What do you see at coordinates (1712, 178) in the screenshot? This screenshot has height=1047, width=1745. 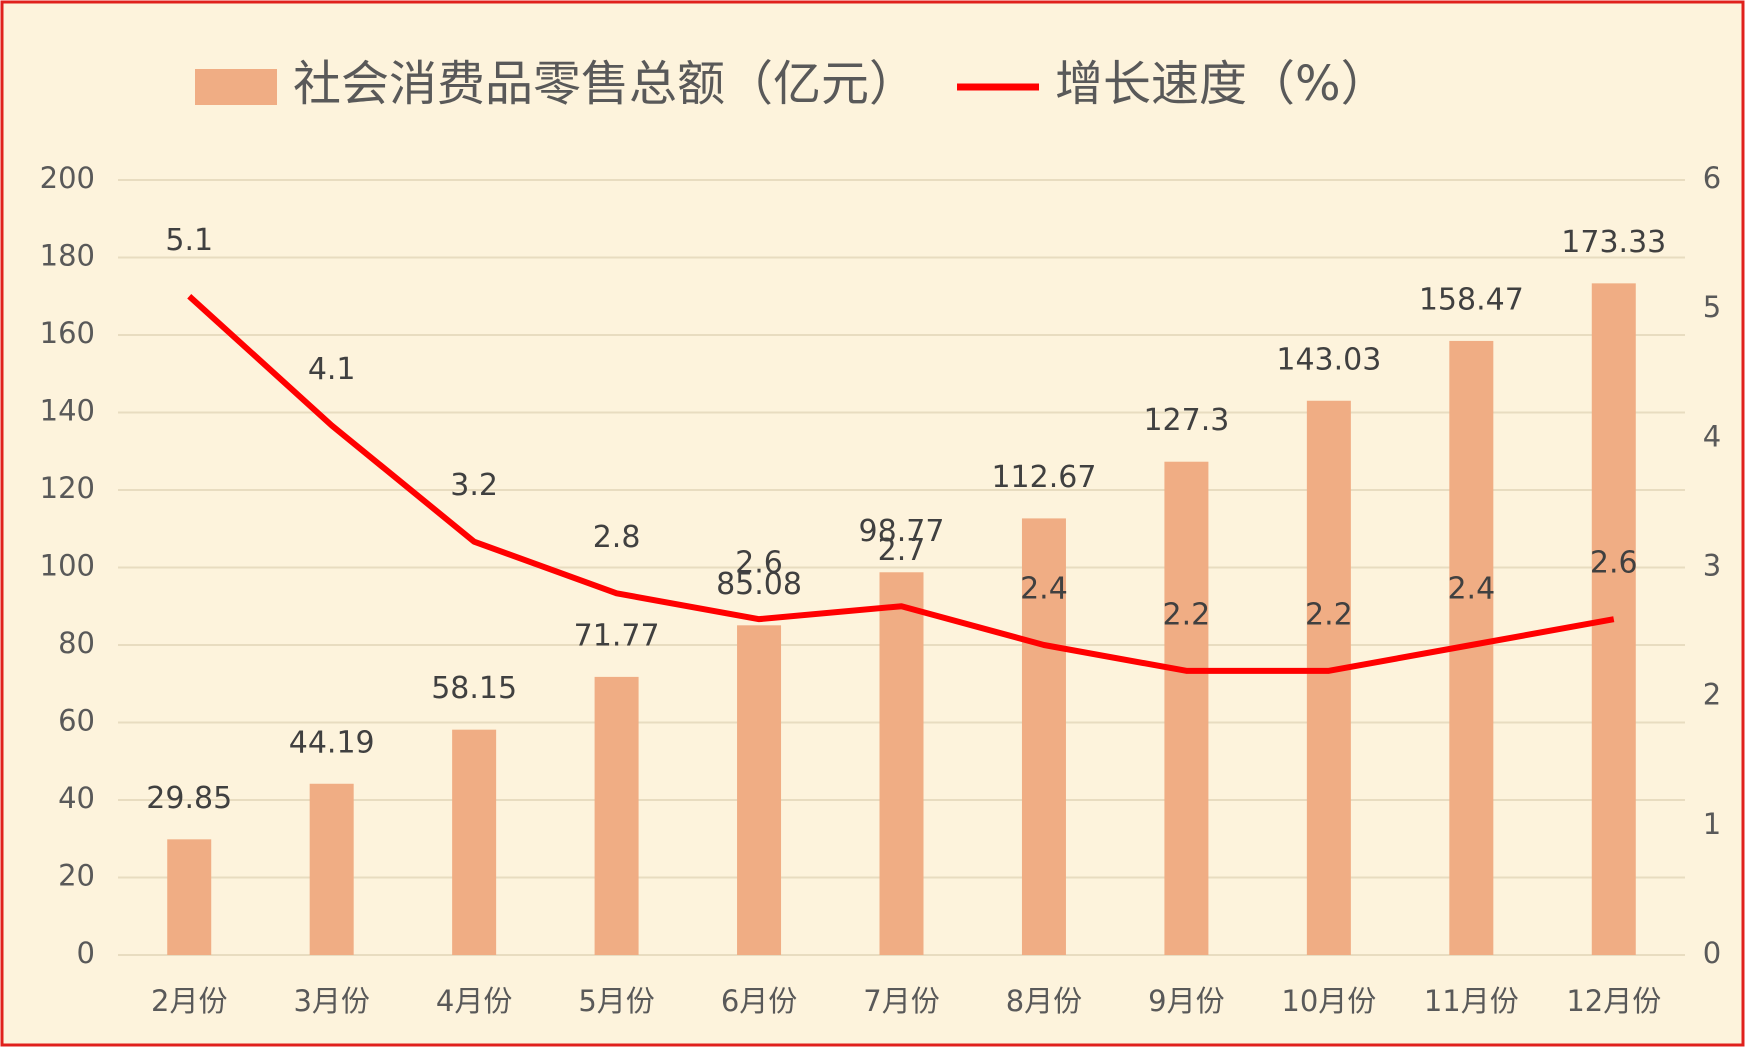 I see `y2-tick-label: 6` at bounding box center [1712, 178].